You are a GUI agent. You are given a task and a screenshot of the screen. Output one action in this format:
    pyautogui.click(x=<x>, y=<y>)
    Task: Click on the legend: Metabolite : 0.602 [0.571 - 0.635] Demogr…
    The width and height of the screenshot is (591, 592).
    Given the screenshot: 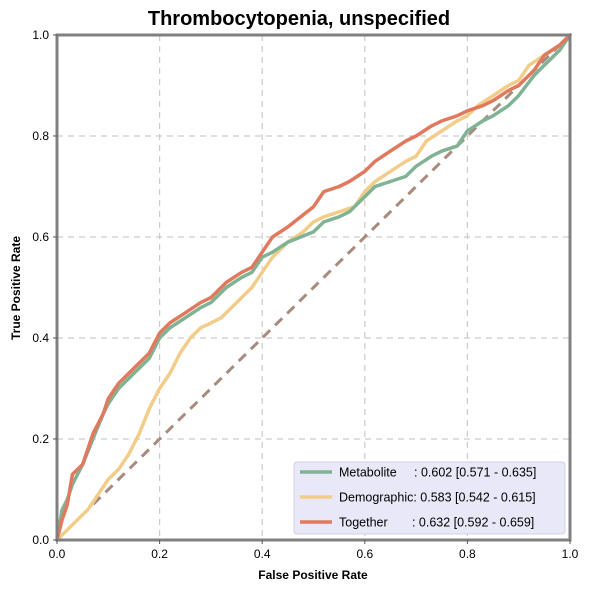 What is the action you would take?
    pyautogui.click(x=429, y=498)
    